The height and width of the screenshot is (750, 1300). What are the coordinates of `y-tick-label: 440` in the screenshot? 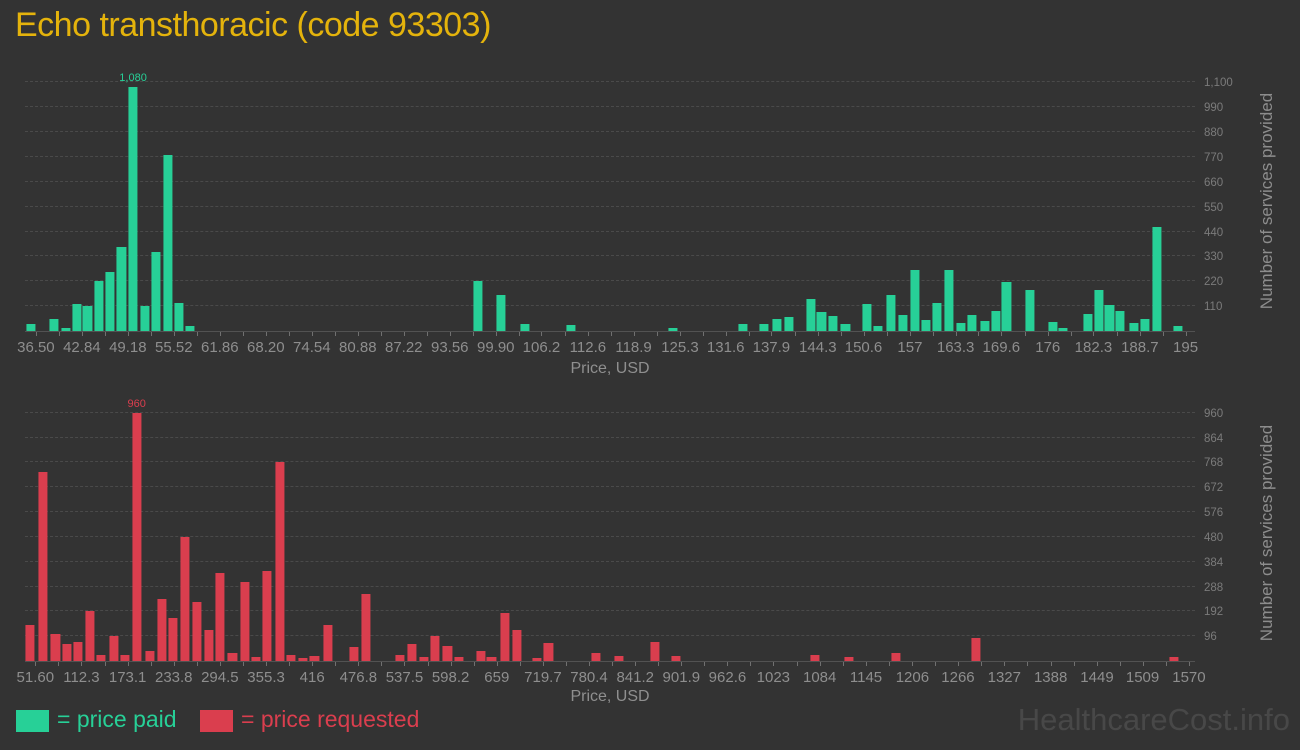 It's located at (1214, 232).